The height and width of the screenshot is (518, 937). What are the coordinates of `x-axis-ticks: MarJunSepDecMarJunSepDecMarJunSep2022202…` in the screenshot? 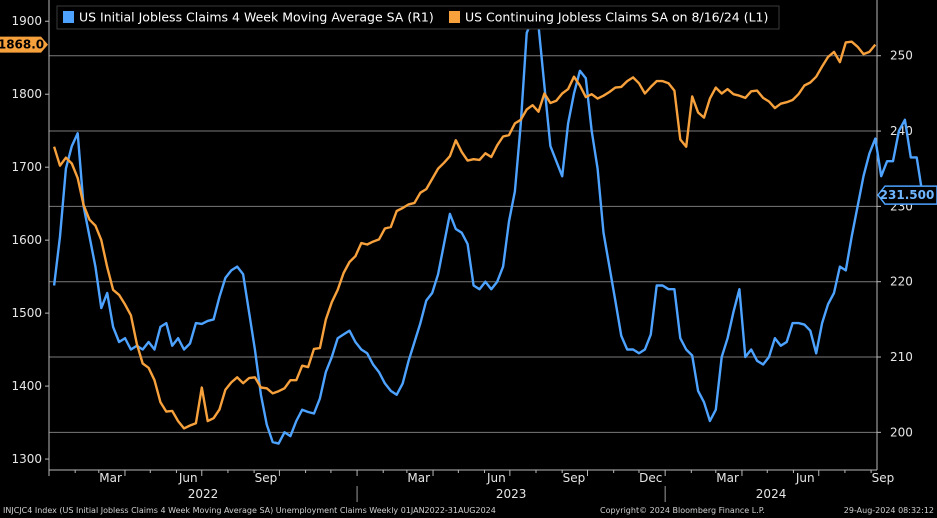 It's located at (471, 486).